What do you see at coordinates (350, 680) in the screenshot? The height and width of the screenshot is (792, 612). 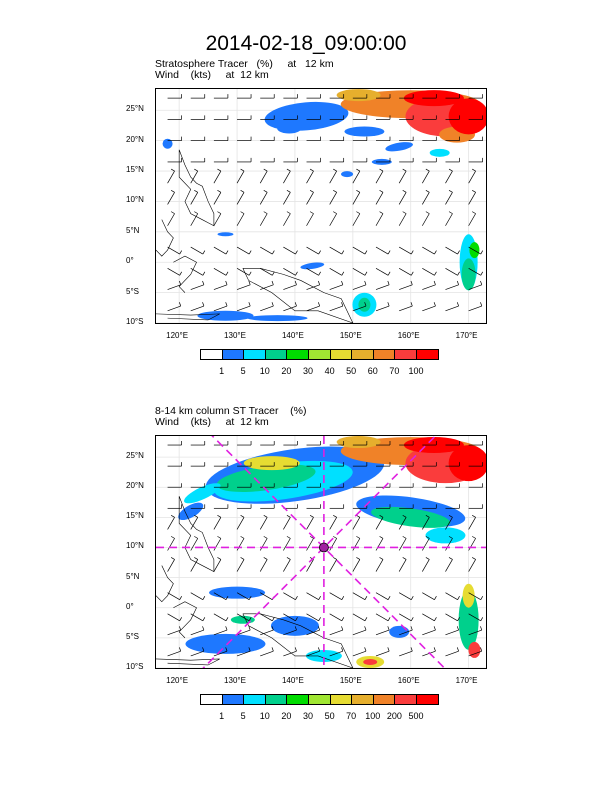 I see `lon-tick-label: 150°E` at bounding box center [350, 680].